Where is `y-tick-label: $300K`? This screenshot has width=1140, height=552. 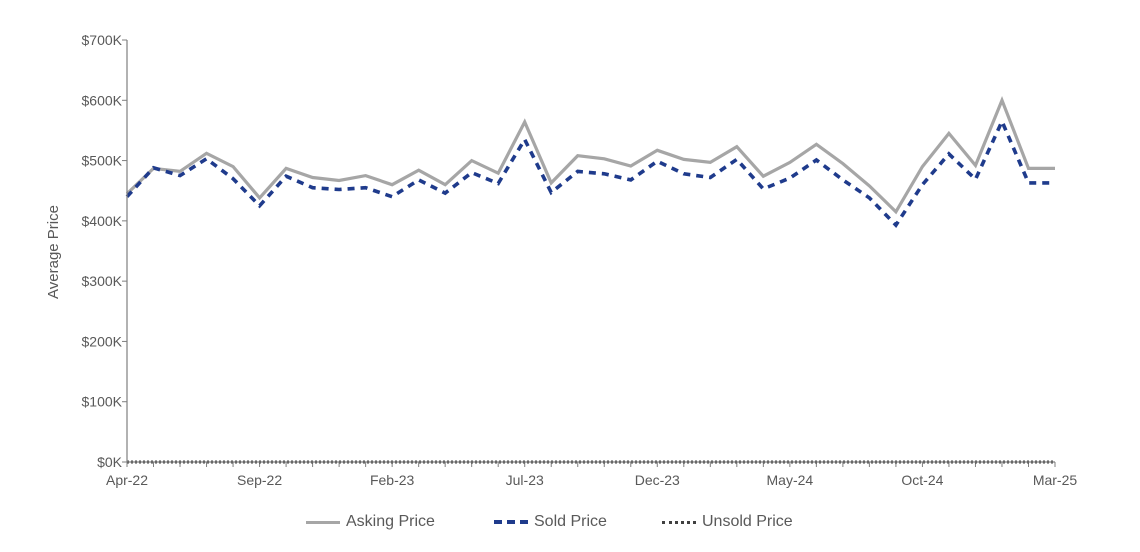
y-tick-label: $300K is located at coordinates (102, 281).